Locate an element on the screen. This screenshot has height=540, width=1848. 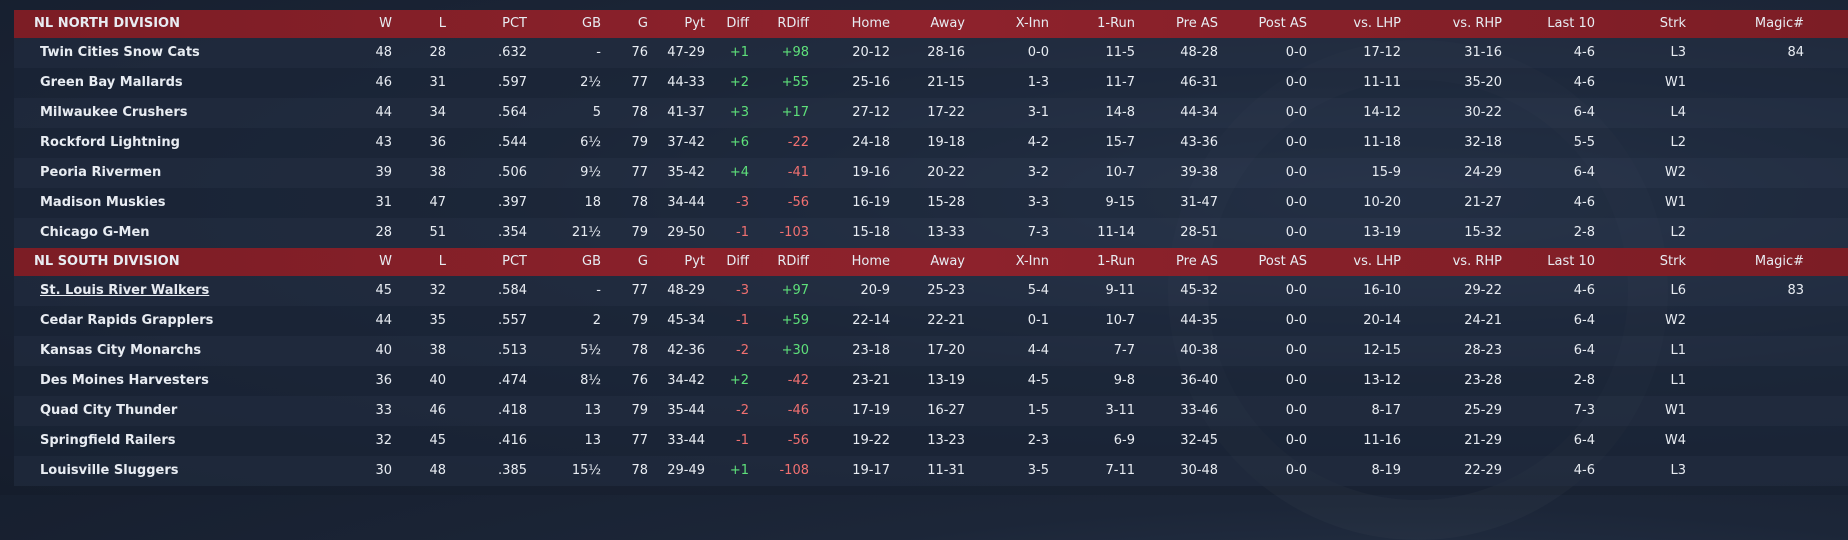
team-name-link: Kansas City Monarchs is located at coordinates (121, 350).